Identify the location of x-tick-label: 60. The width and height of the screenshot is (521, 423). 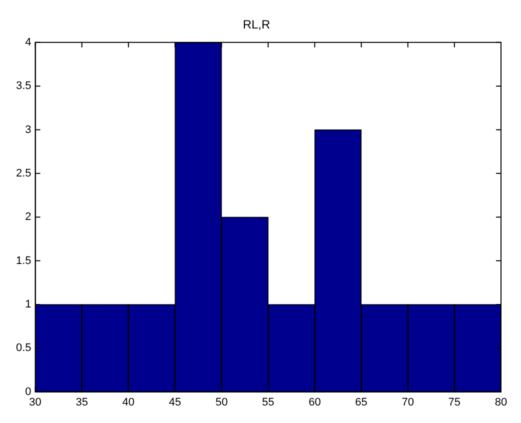
(314, 402).